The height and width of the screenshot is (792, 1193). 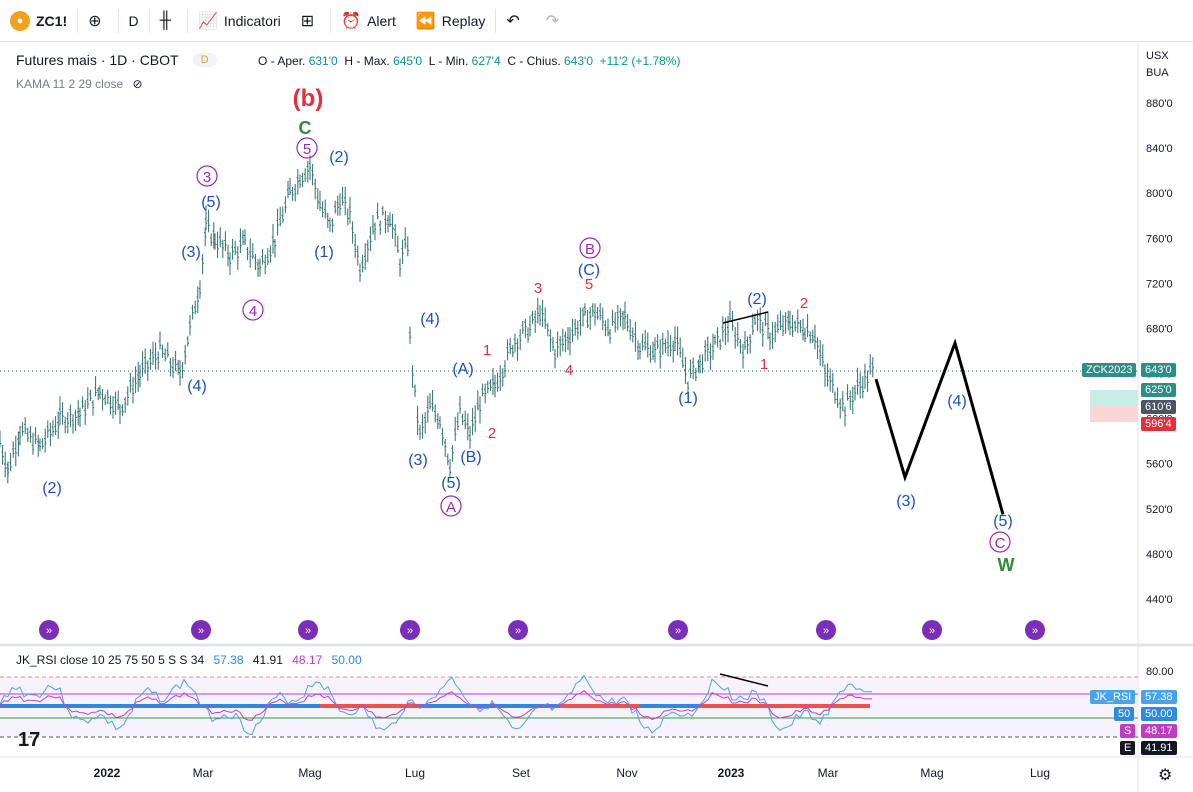 I want to click on wave-label-major: C, so click(x=305, y=128).